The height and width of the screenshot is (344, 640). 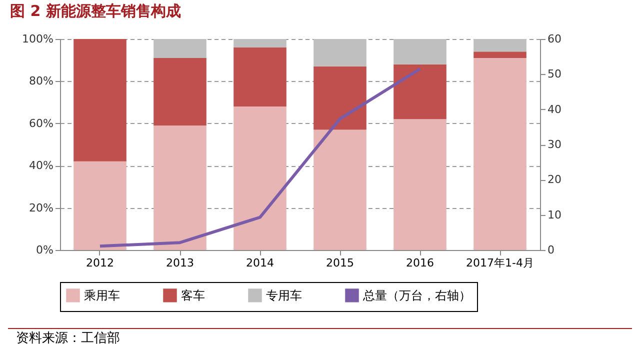 What do you see at coordinates (500, 263) in the screenshot?
I see `x-tick-label: 2017年1-4月` at bounding box center [500, 263].